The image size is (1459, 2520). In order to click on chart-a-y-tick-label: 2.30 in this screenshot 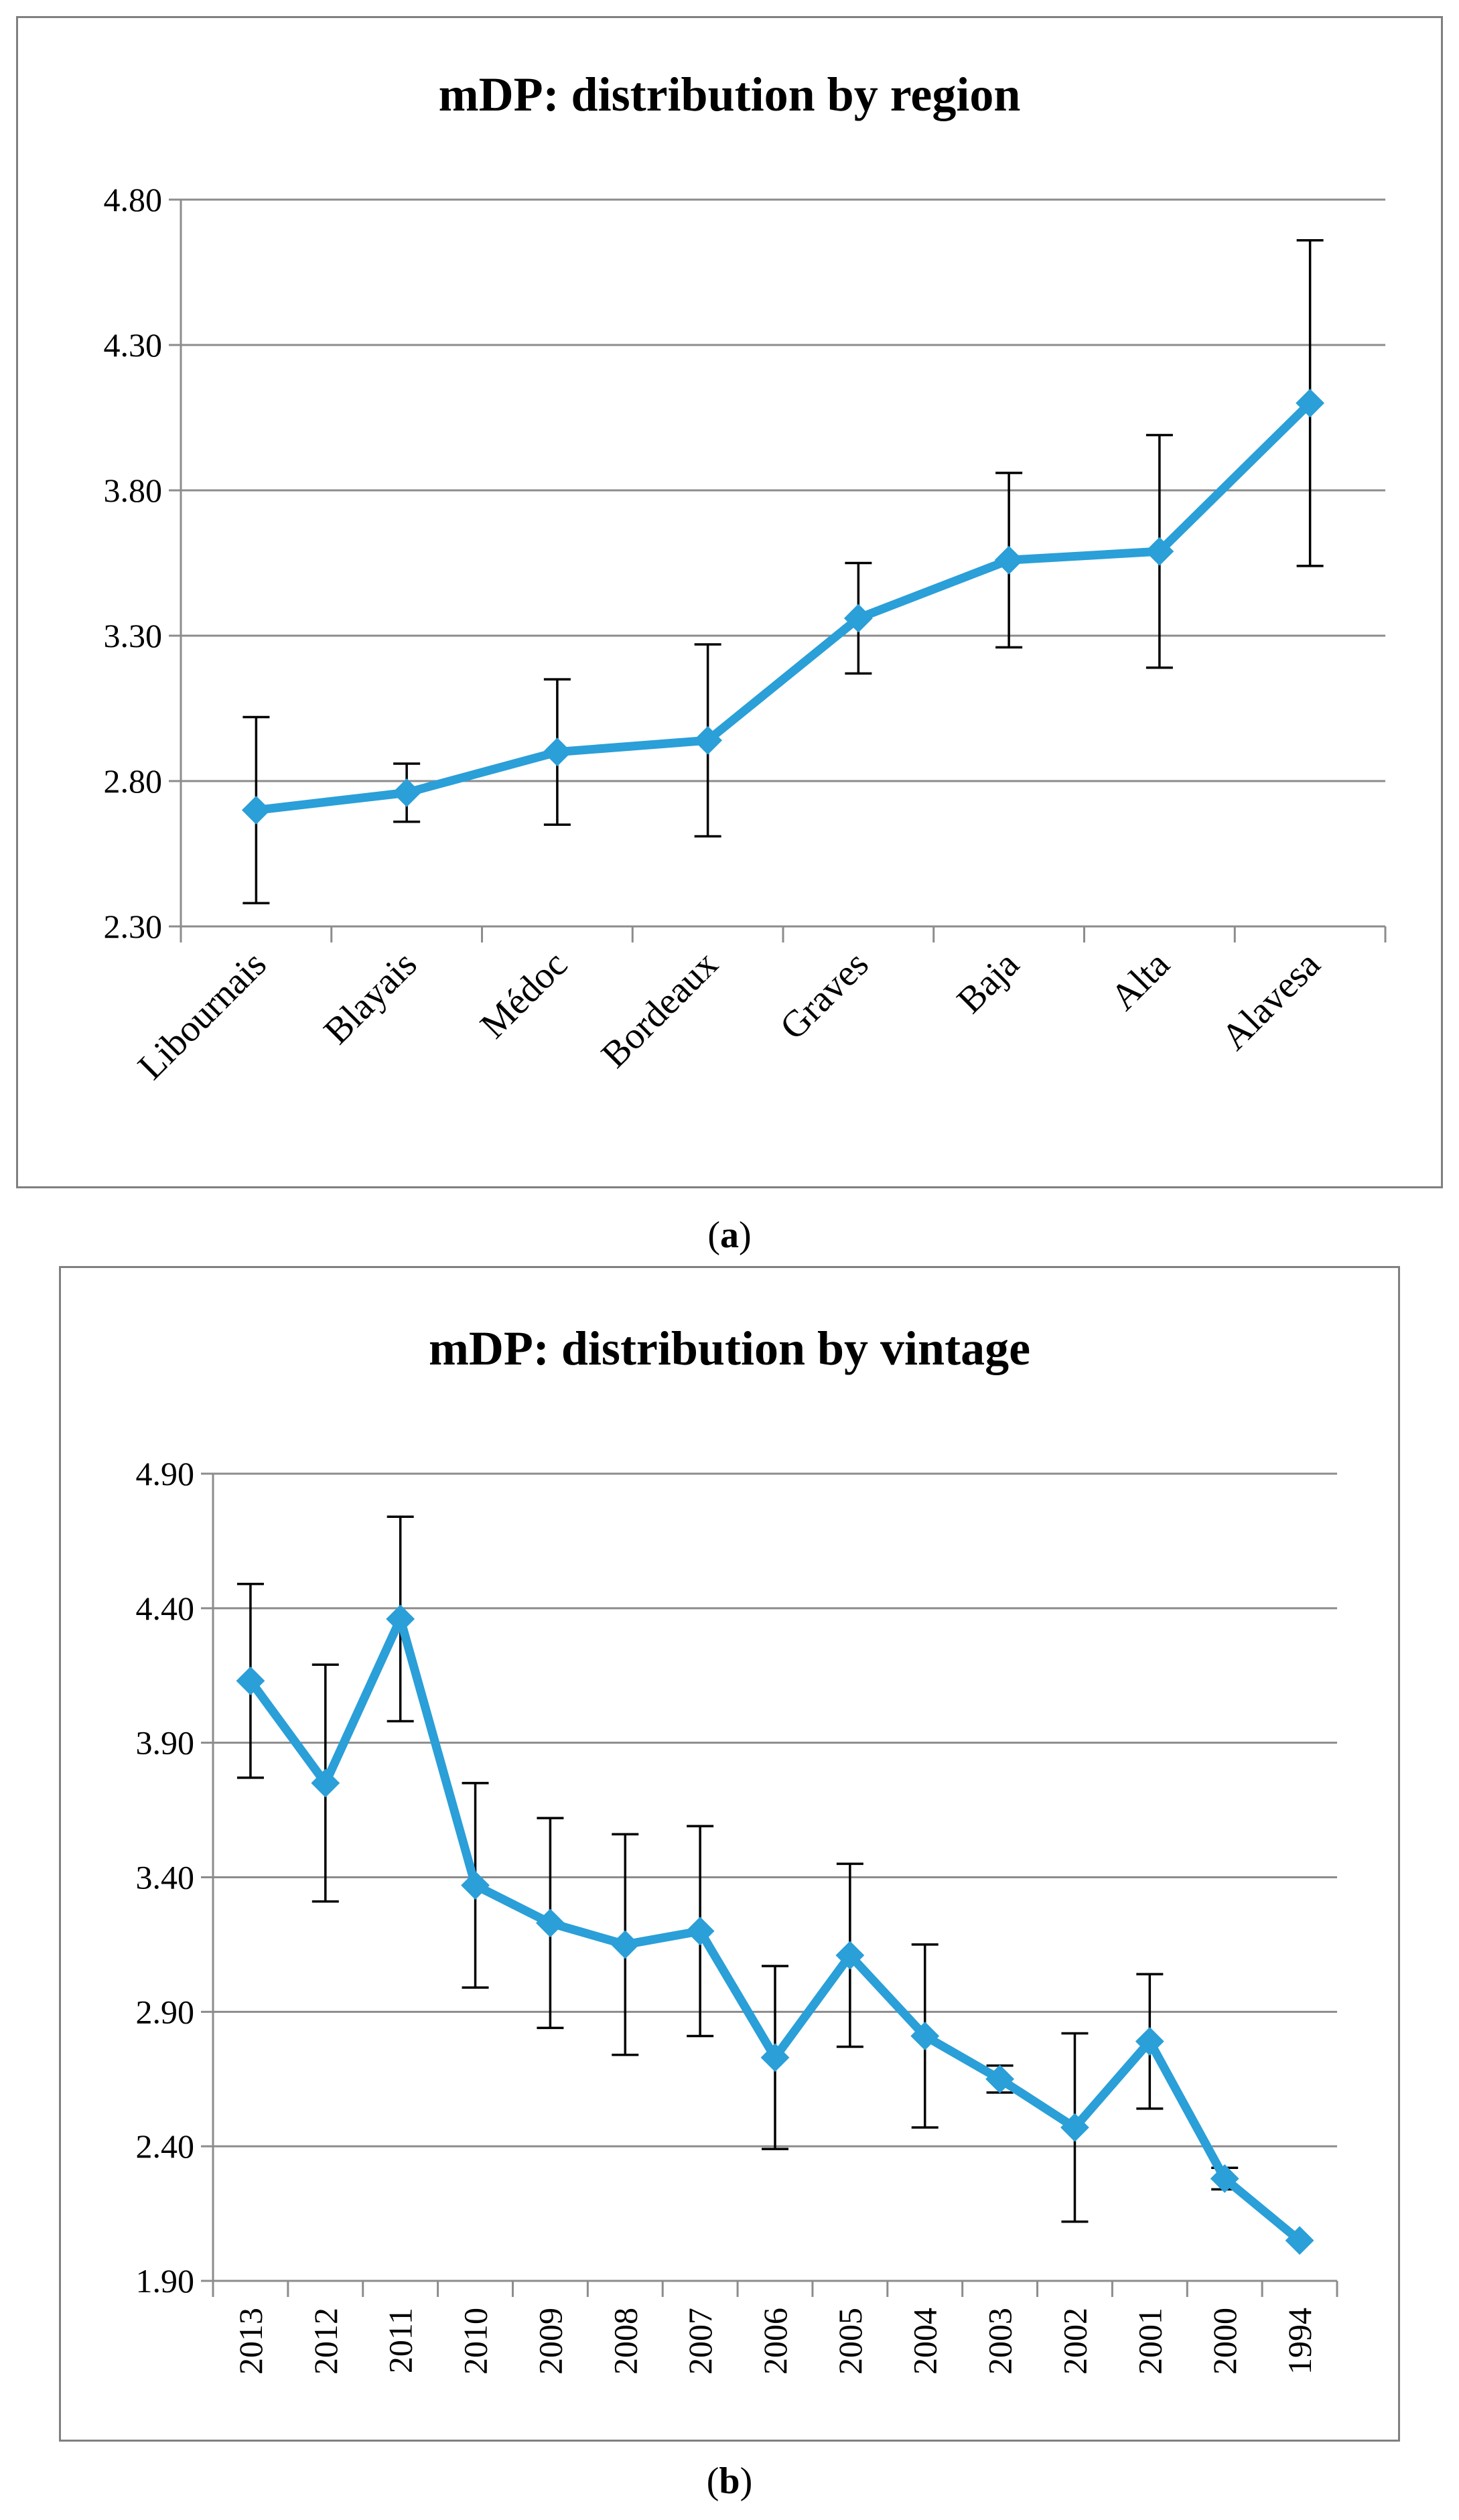, I will do `click(133, 927)`.